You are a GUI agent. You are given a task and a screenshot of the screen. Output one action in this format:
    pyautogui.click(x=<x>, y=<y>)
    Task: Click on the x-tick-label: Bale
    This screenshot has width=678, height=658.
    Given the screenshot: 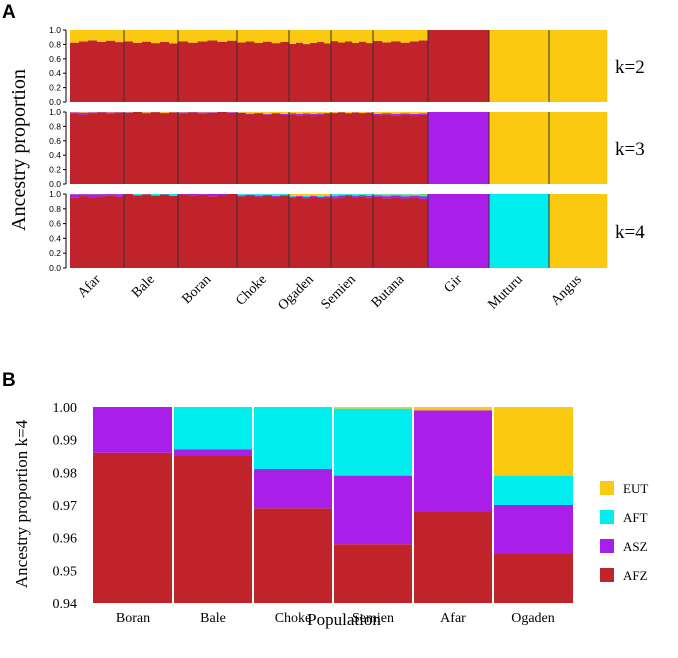 What is the action you would take?
    pyautogui.click(x=143, y=286)
    